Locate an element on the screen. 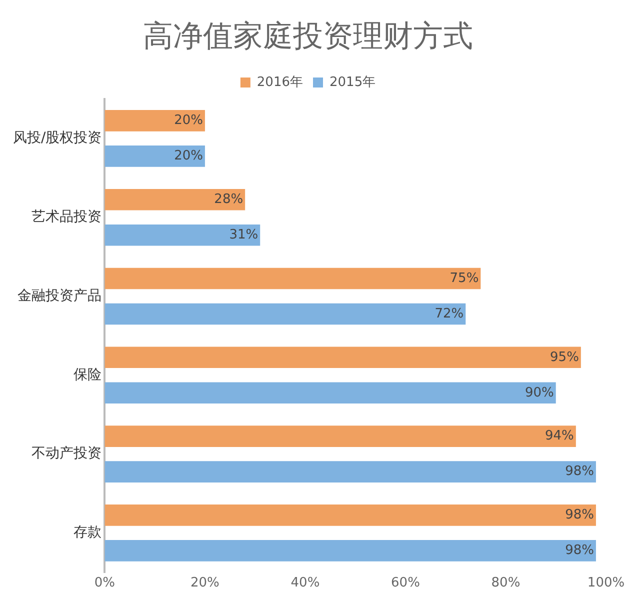 Image resolution: width=631 pixels, height=604 pixels. x-tick-label: 100% is located at coordinates (606, 583).